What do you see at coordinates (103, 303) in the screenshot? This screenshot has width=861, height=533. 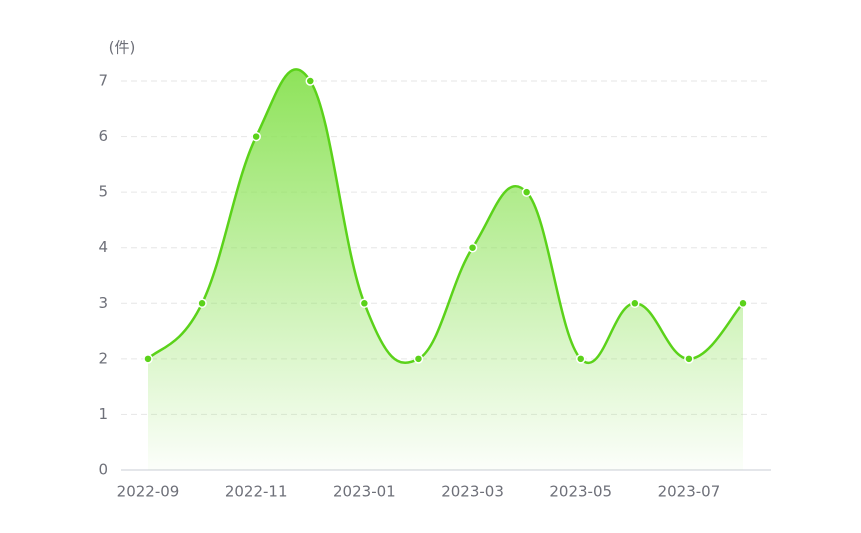 I see `y-tick-label: 3` at bounding box center [103, 303].